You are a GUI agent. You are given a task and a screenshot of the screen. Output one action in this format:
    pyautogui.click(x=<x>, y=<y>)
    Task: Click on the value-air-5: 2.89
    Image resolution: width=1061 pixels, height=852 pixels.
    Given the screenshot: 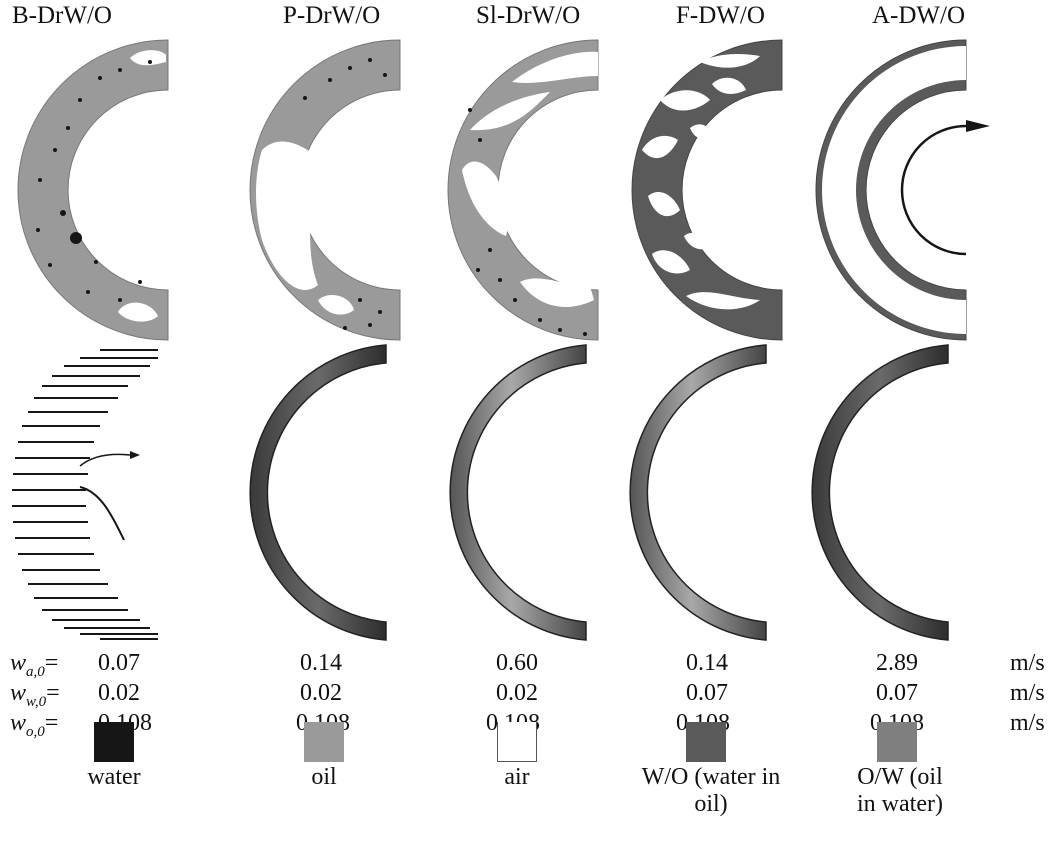 What is the action you would take?
    pyautogui.click(x=897, y=663)
    